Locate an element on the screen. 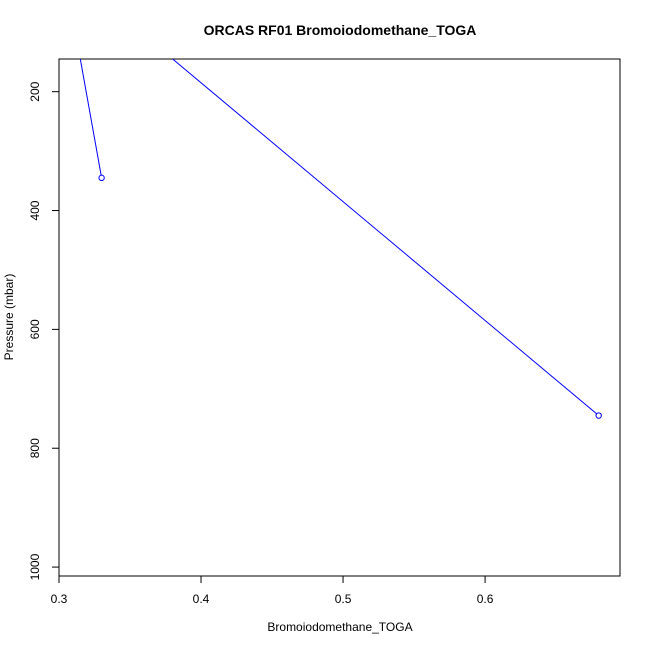  x-tick-label: 0.3 is located at coordinates (59, 599).